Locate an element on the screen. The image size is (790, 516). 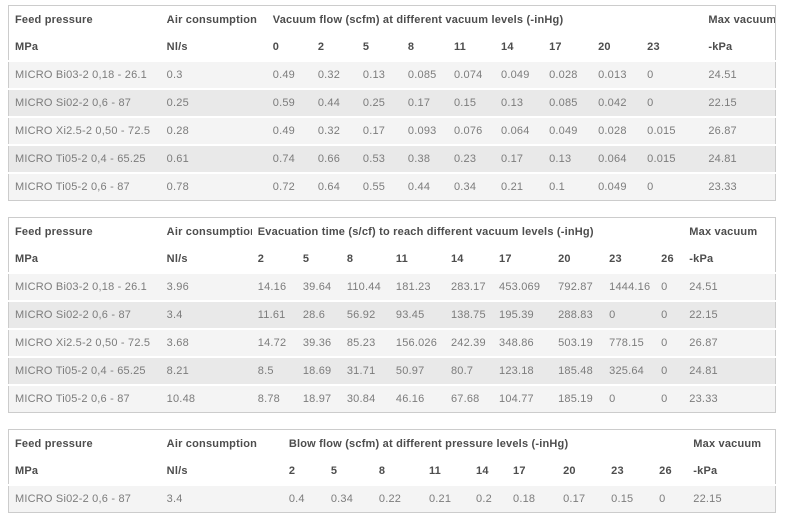
value-cell: 18.97 is located at coordinates (317, 399).